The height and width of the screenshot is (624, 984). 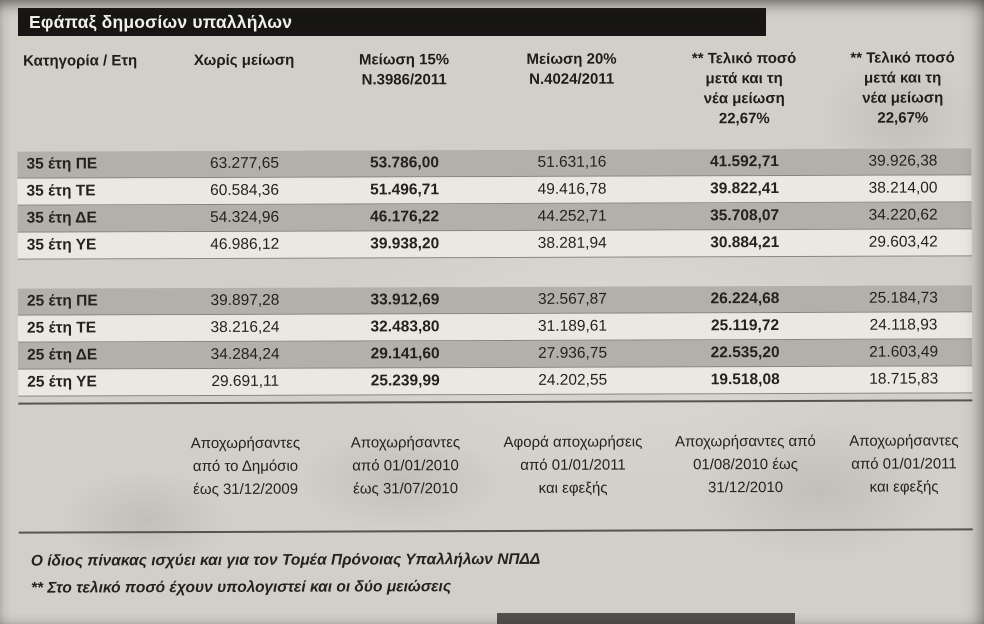 I want to click on cell-reduction-15: 25.239,99, so click(x=405, y=381).